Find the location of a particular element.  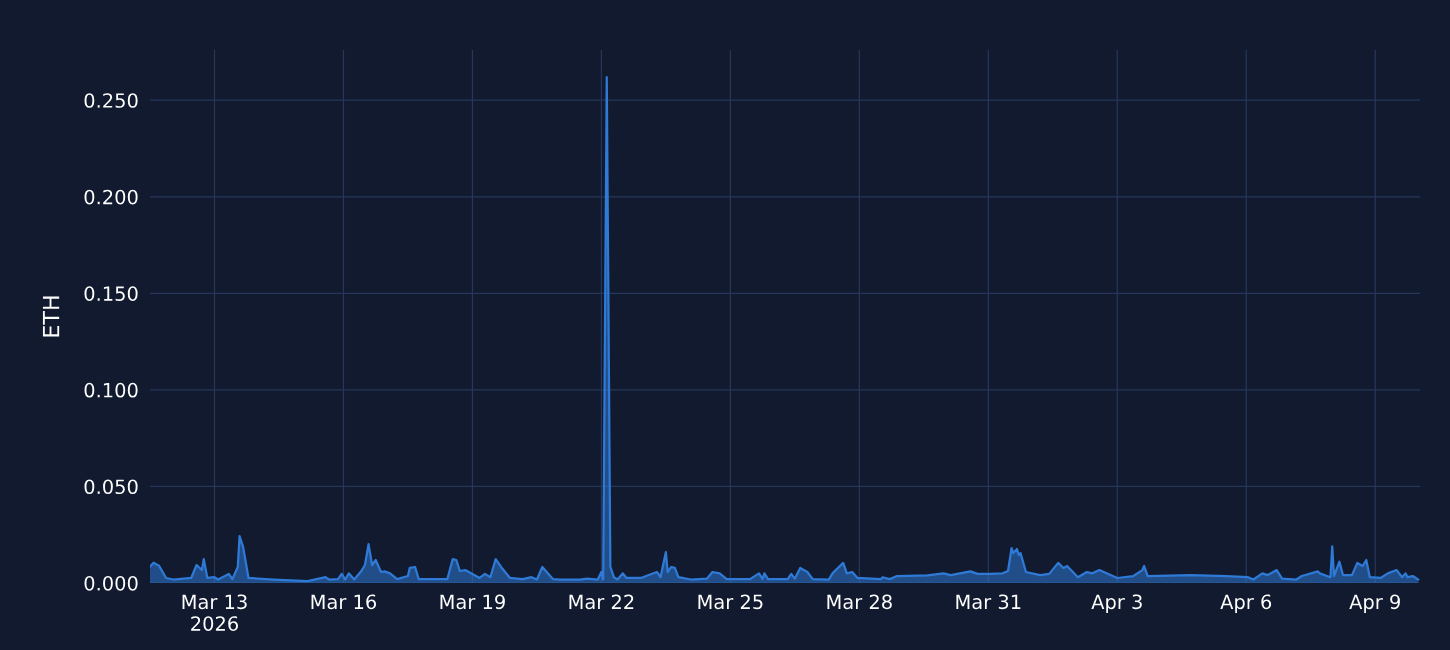

y-tick-label: 0.150 is located at coordinates (111, 293).